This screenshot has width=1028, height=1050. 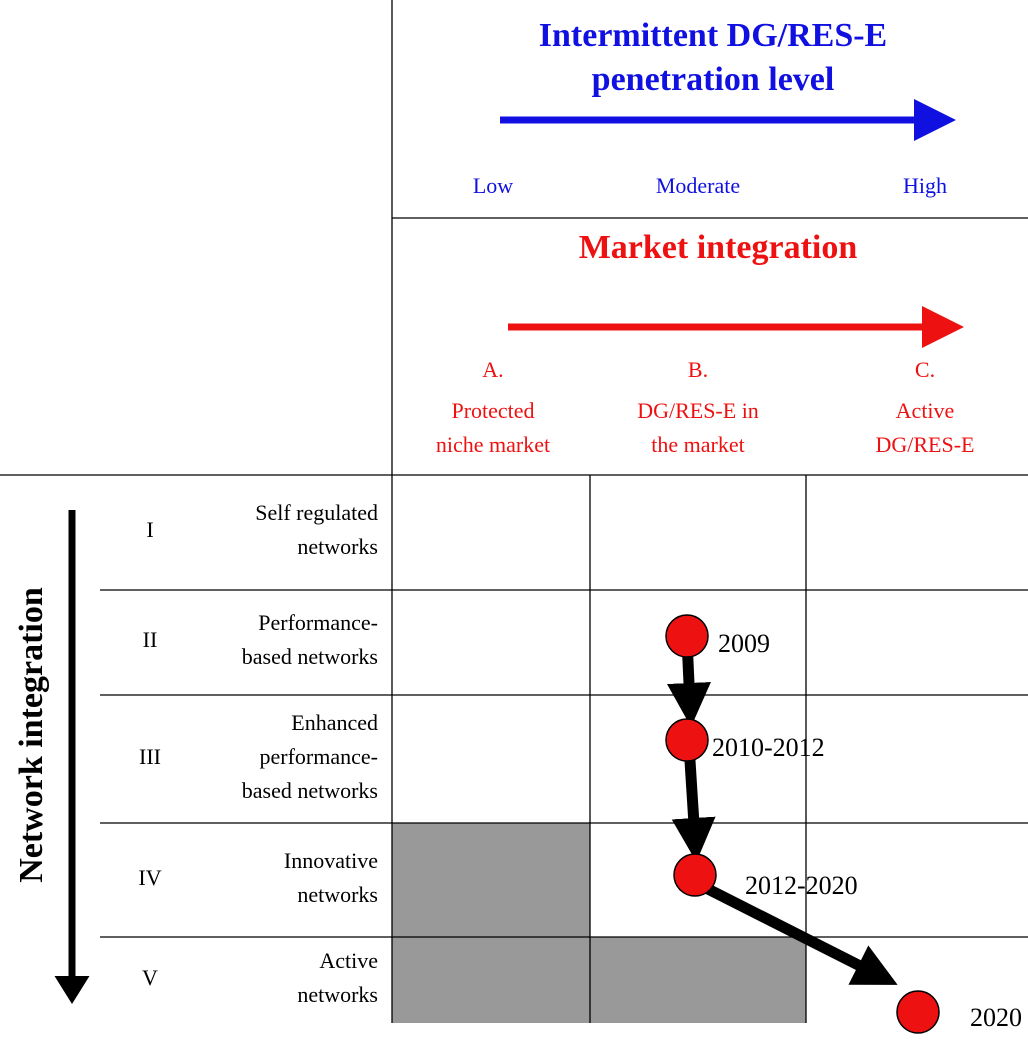 What do you see at coordinates (150, 639) in the screenshot?
I see `row-numeral: II` at bounding box center [150, 639].